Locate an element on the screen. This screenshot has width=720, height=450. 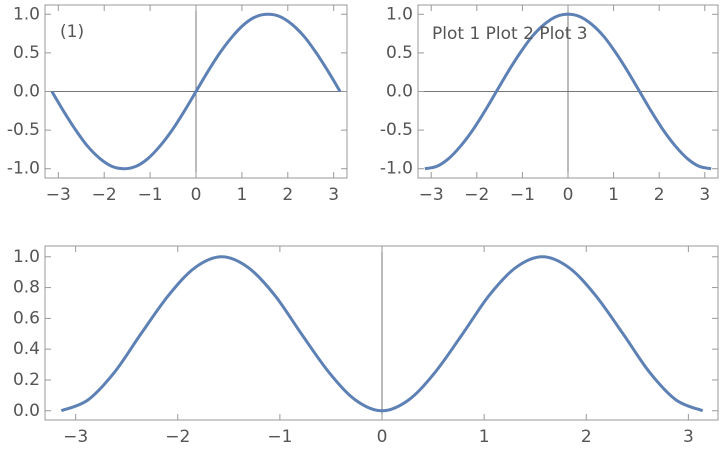
y-tick-label: 0.8 is located at coordinates (26, 288).